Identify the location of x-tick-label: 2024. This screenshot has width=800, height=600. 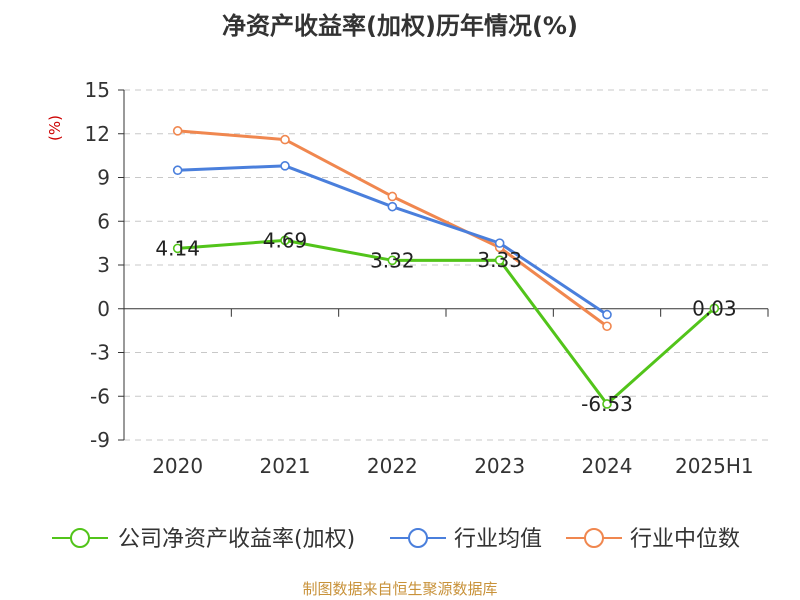
(607, 466).